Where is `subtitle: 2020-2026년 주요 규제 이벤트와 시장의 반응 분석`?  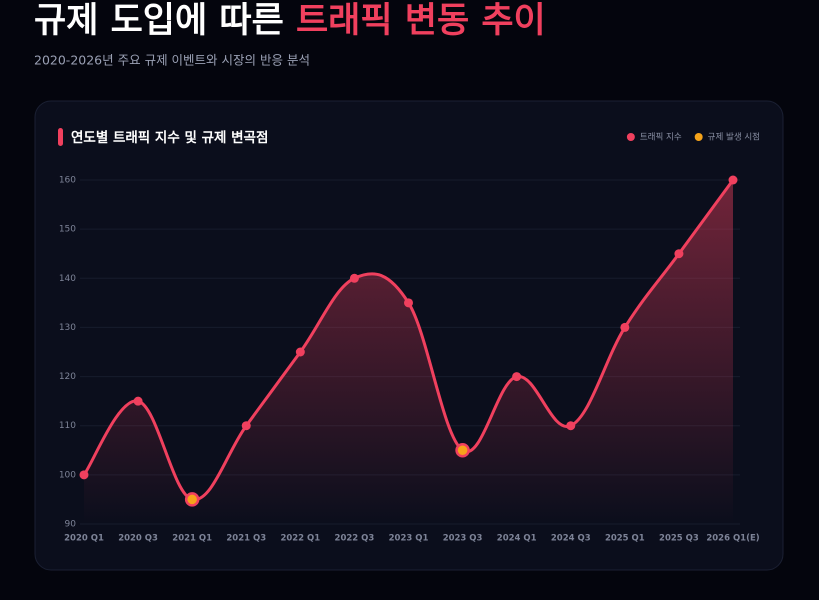 subtitle: 2020-2026년 주요 규제 이벤트와 시장의 반응 분석 is located at coordinates (172, 60).